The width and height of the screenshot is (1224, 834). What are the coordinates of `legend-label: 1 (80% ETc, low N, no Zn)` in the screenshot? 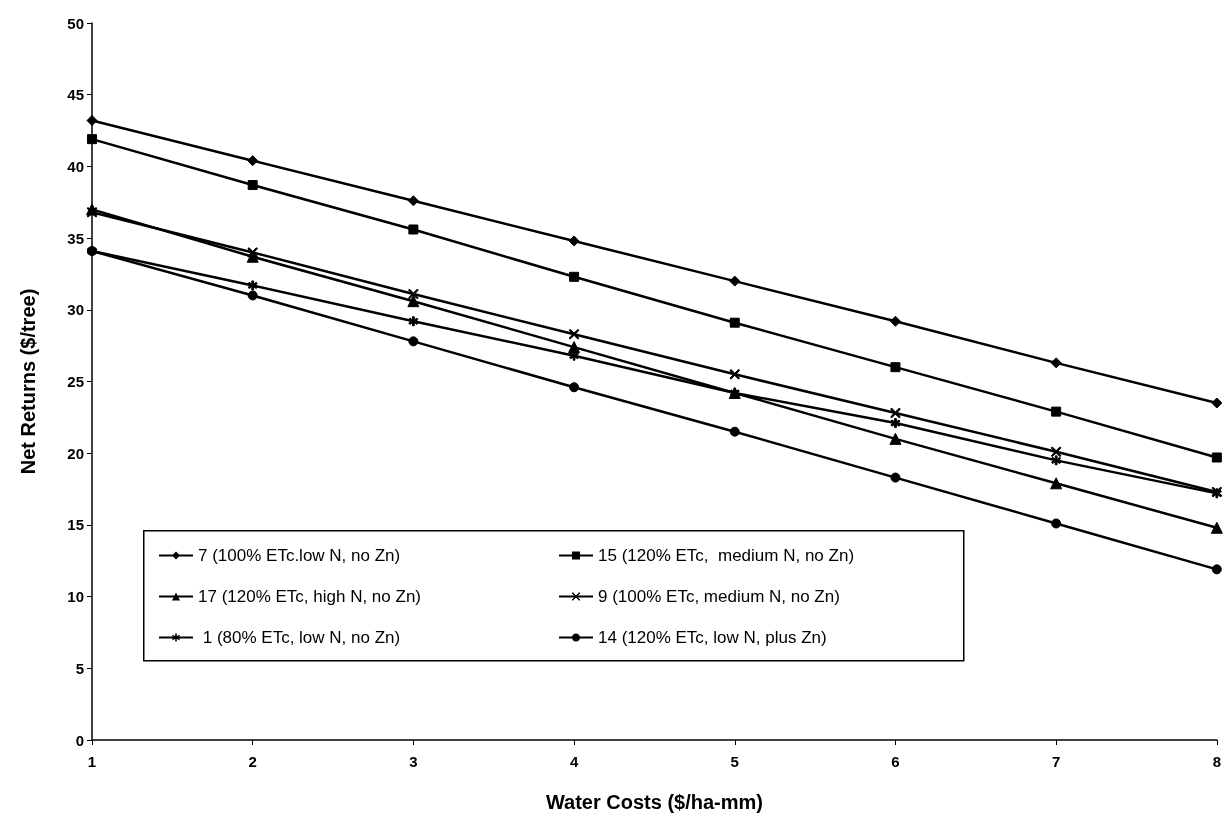 It's located at (299, 637).